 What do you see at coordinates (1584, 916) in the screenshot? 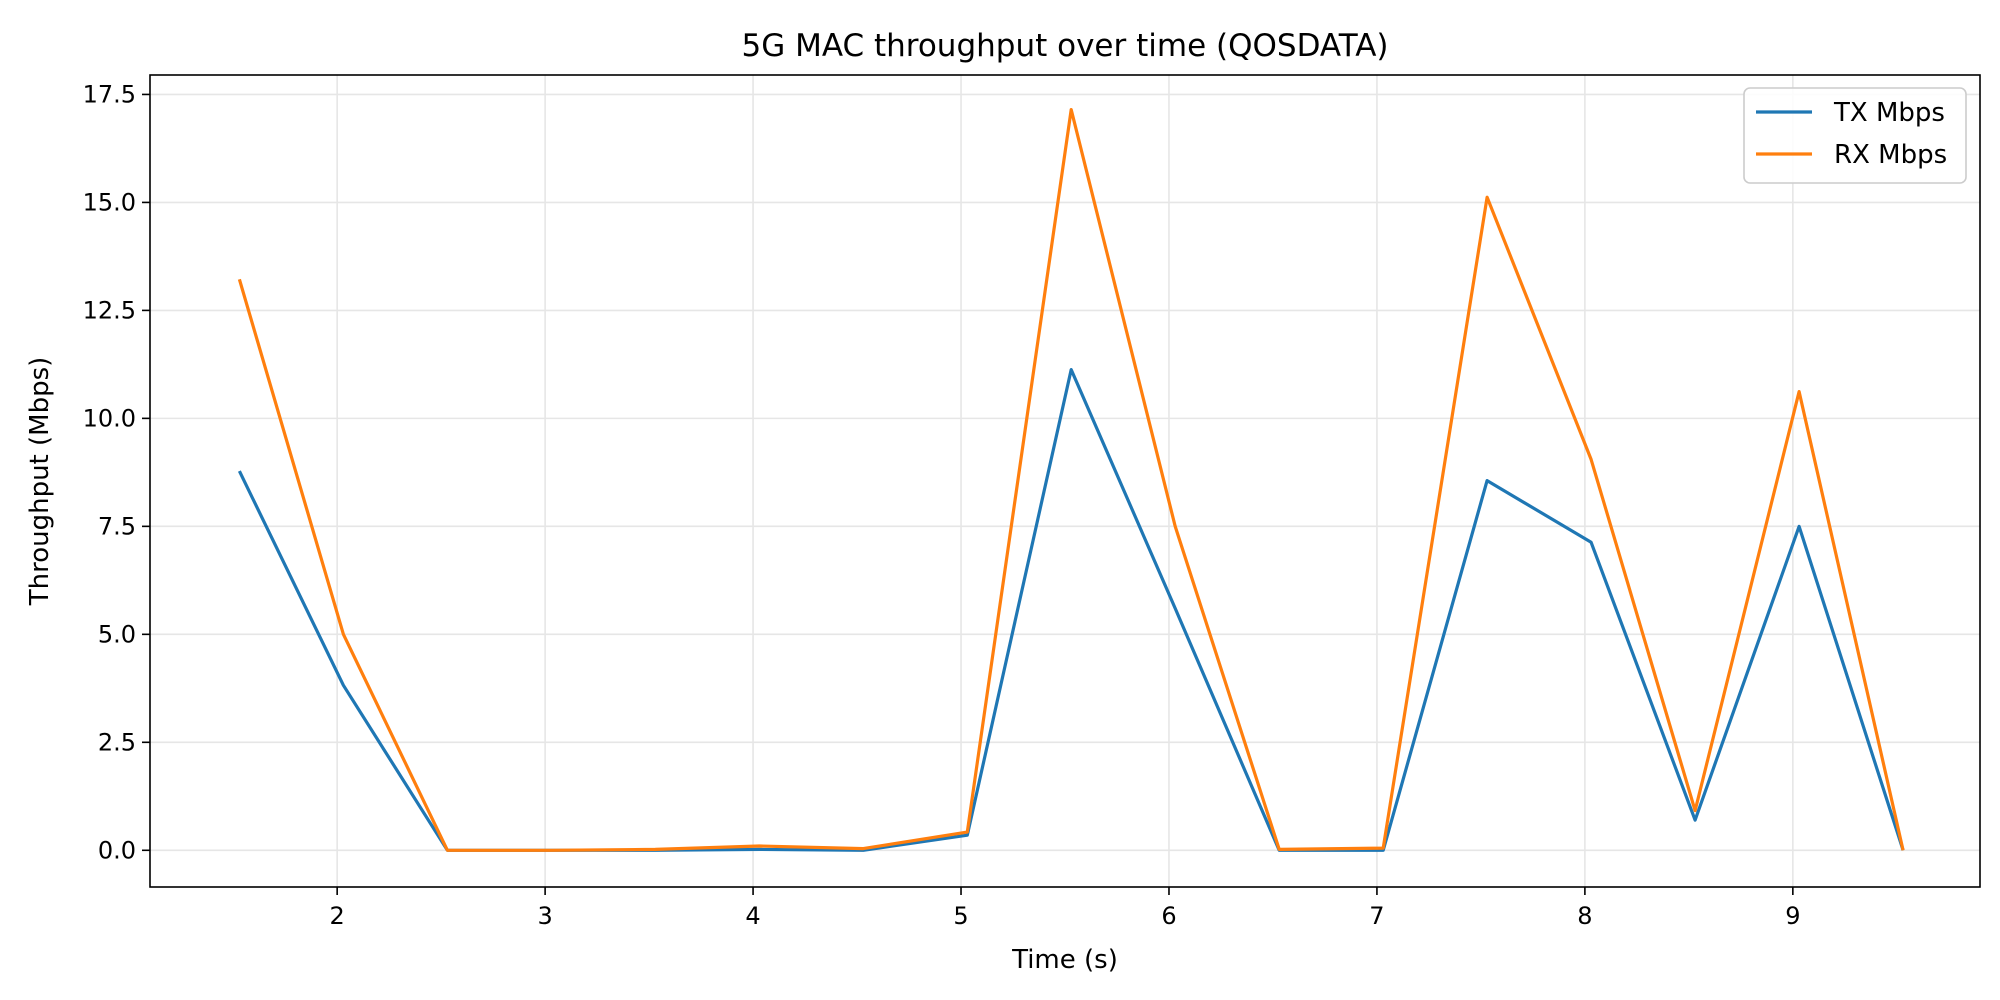
I see `x-tick-label: 8` at bounding box center [1584, 916].